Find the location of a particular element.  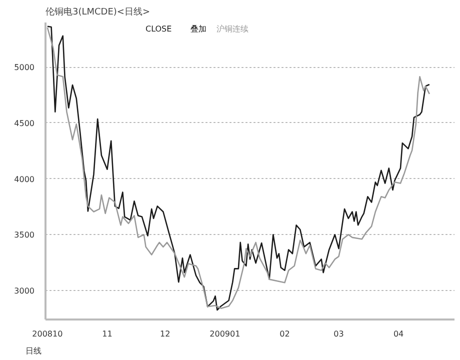

x-tick-label: 200901 is located at coordinates (225, 334).